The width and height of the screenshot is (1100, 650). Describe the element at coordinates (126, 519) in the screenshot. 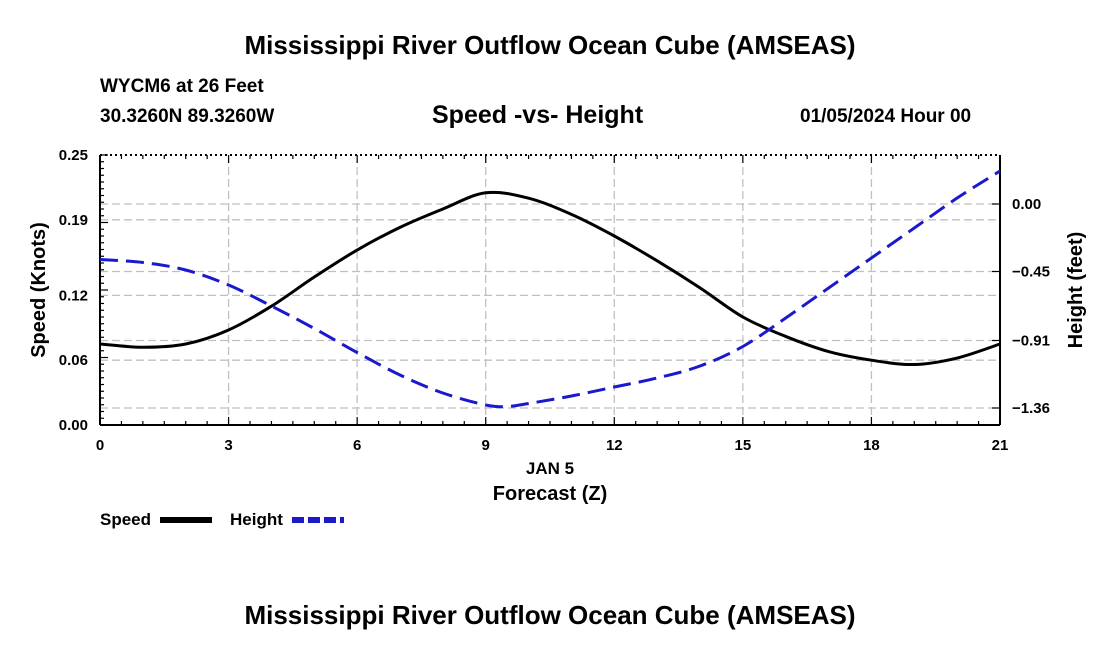

I see `legend-speed-label: Speed` at that location.